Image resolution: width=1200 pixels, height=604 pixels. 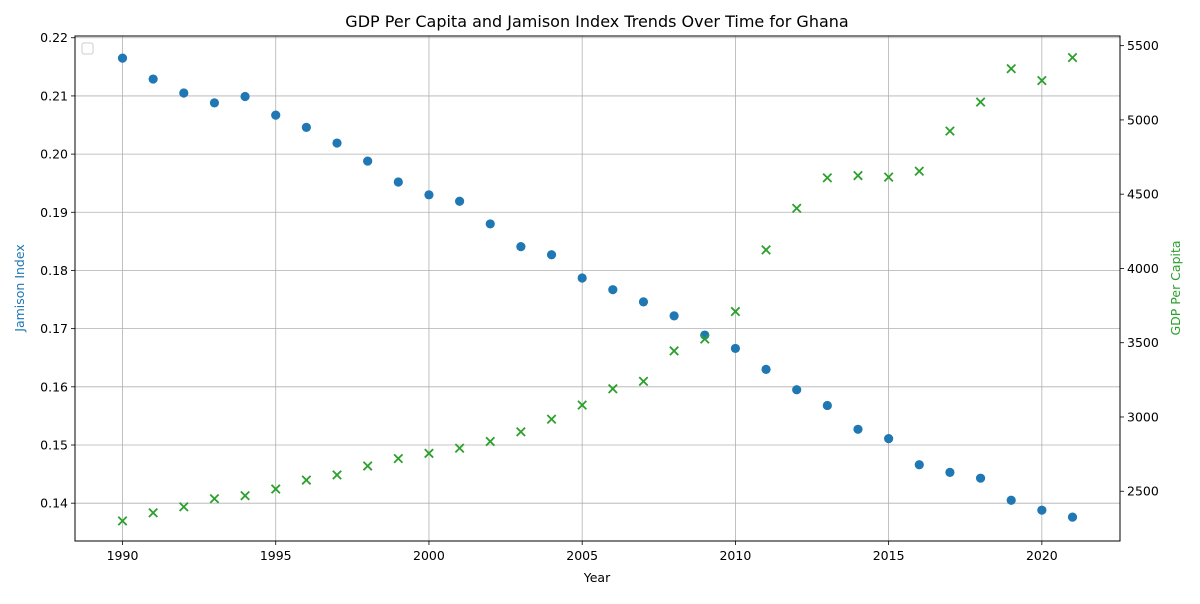 I want to click on y-left-tick-label: 0.18, so click(x=54, y=270).